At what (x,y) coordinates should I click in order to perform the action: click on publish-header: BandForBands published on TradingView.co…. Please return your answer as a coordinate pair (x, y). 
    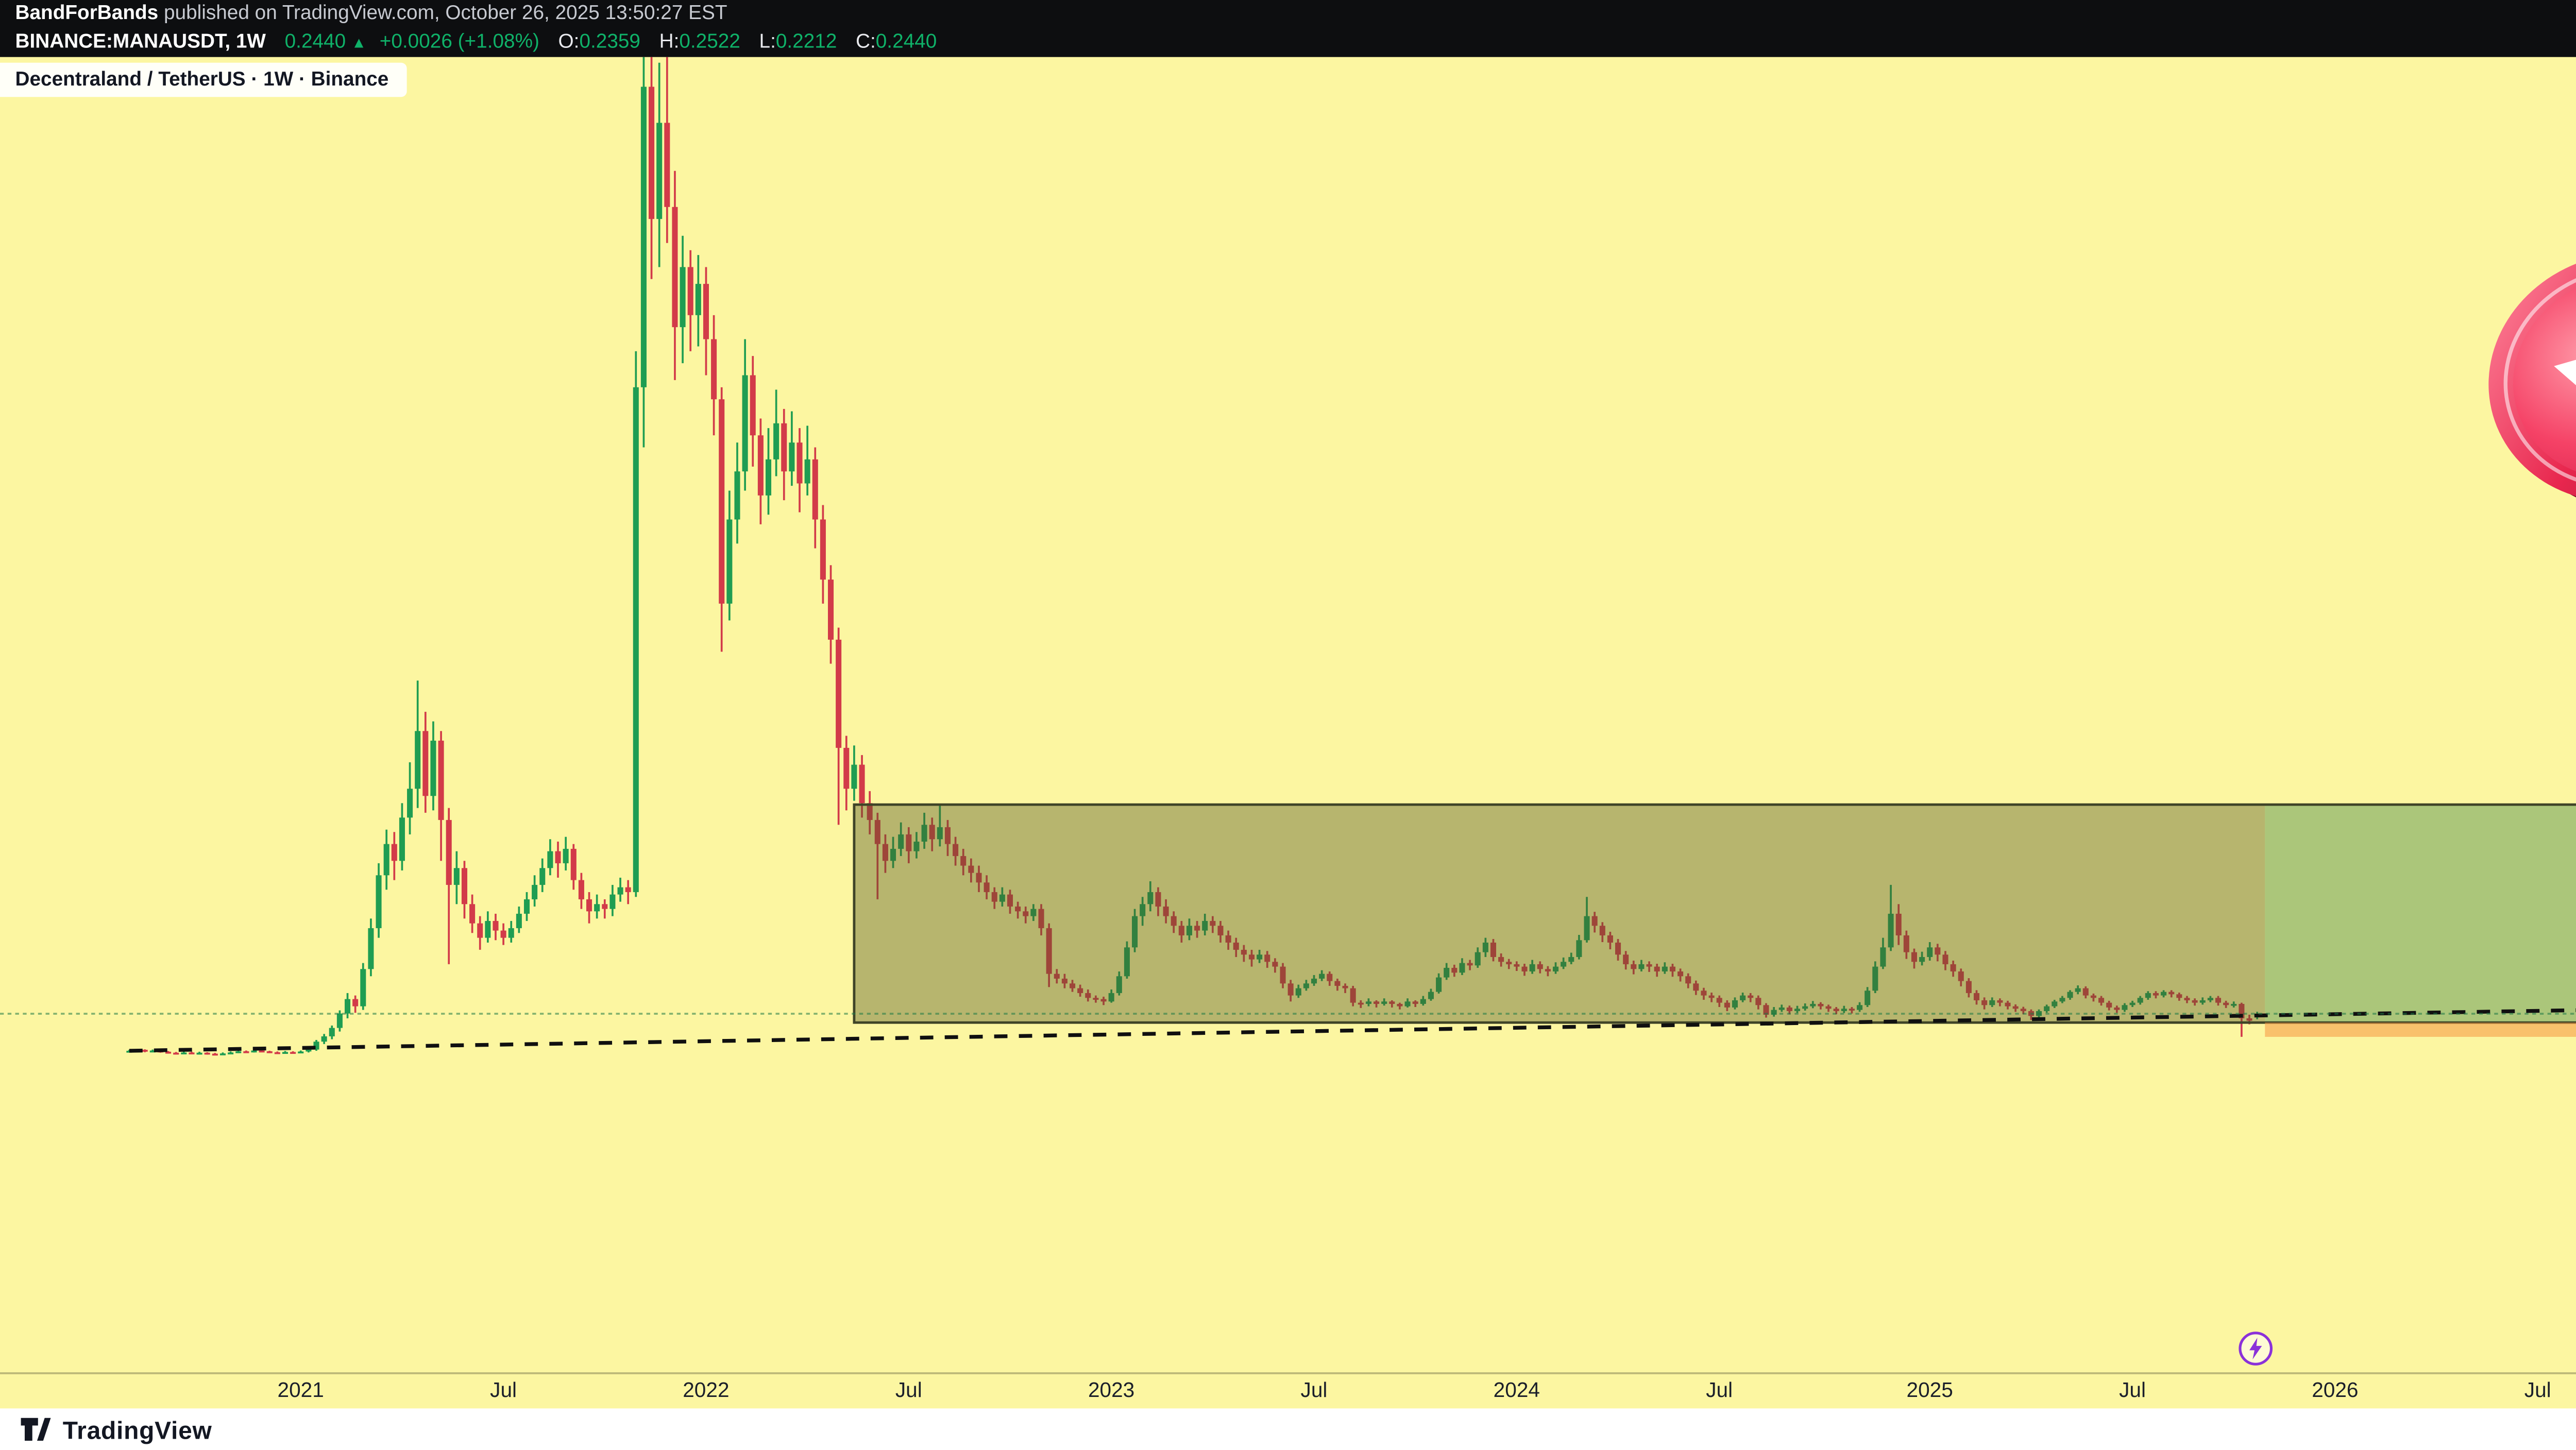
    Looking at the image, I should click on (1288, 28).